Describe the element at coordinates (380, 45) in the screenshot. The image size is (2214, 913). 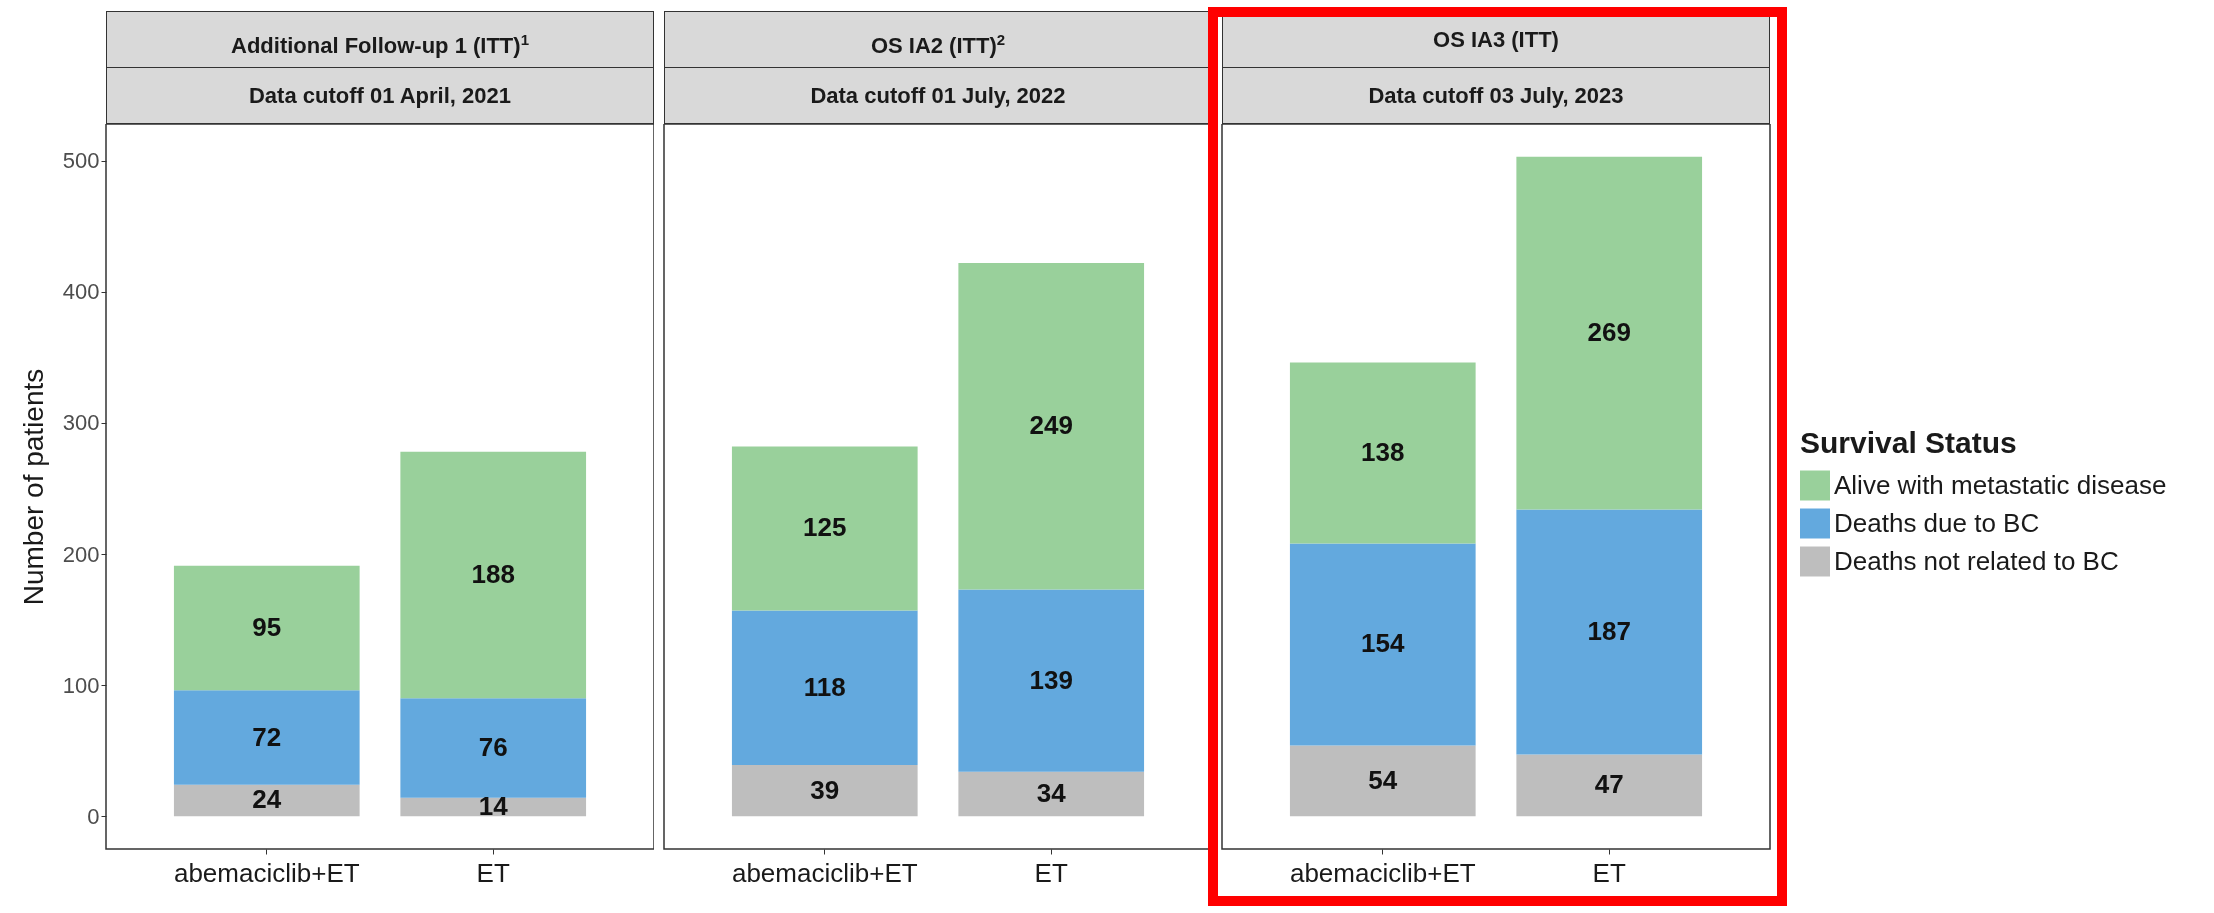
I see `chart-title: Additional Follow-up 1 (ITT)$^{1}$` at that location.